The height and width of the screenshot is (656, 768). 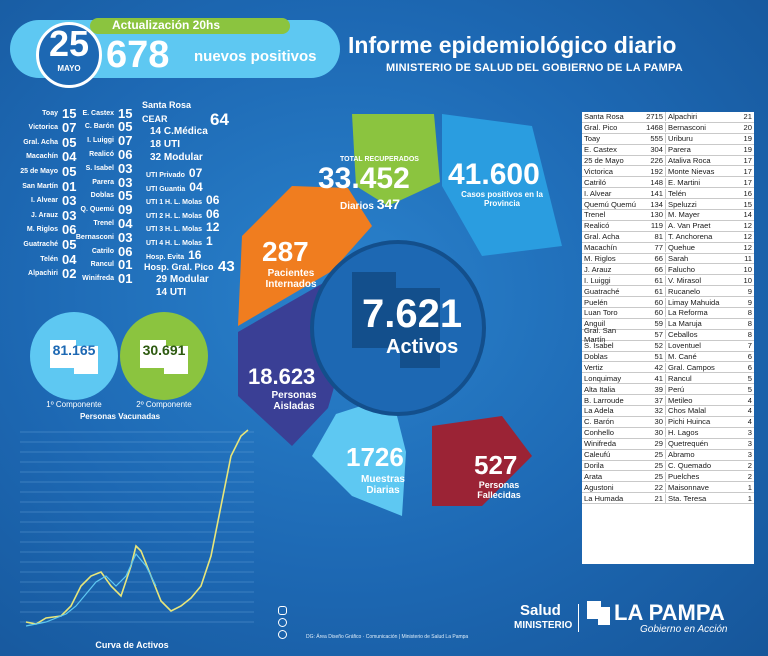 What do you see at coordinates (691, 171) in the screenshot?
I see `table-cell: Monte Nievas` at bounding box center [691, 171].